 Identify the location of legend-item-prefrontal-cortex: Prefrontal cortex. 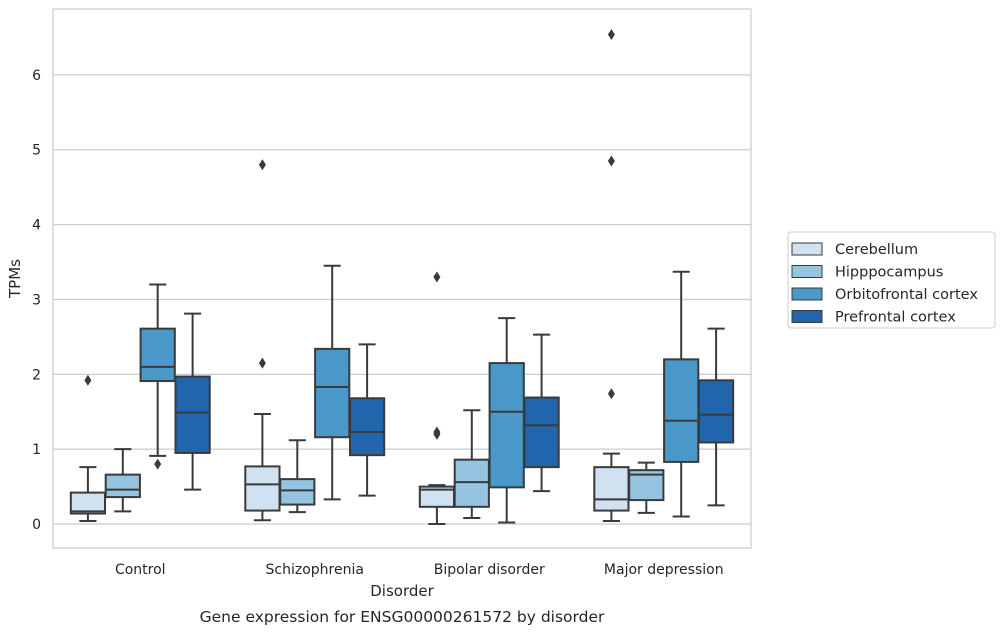
(873, 318).